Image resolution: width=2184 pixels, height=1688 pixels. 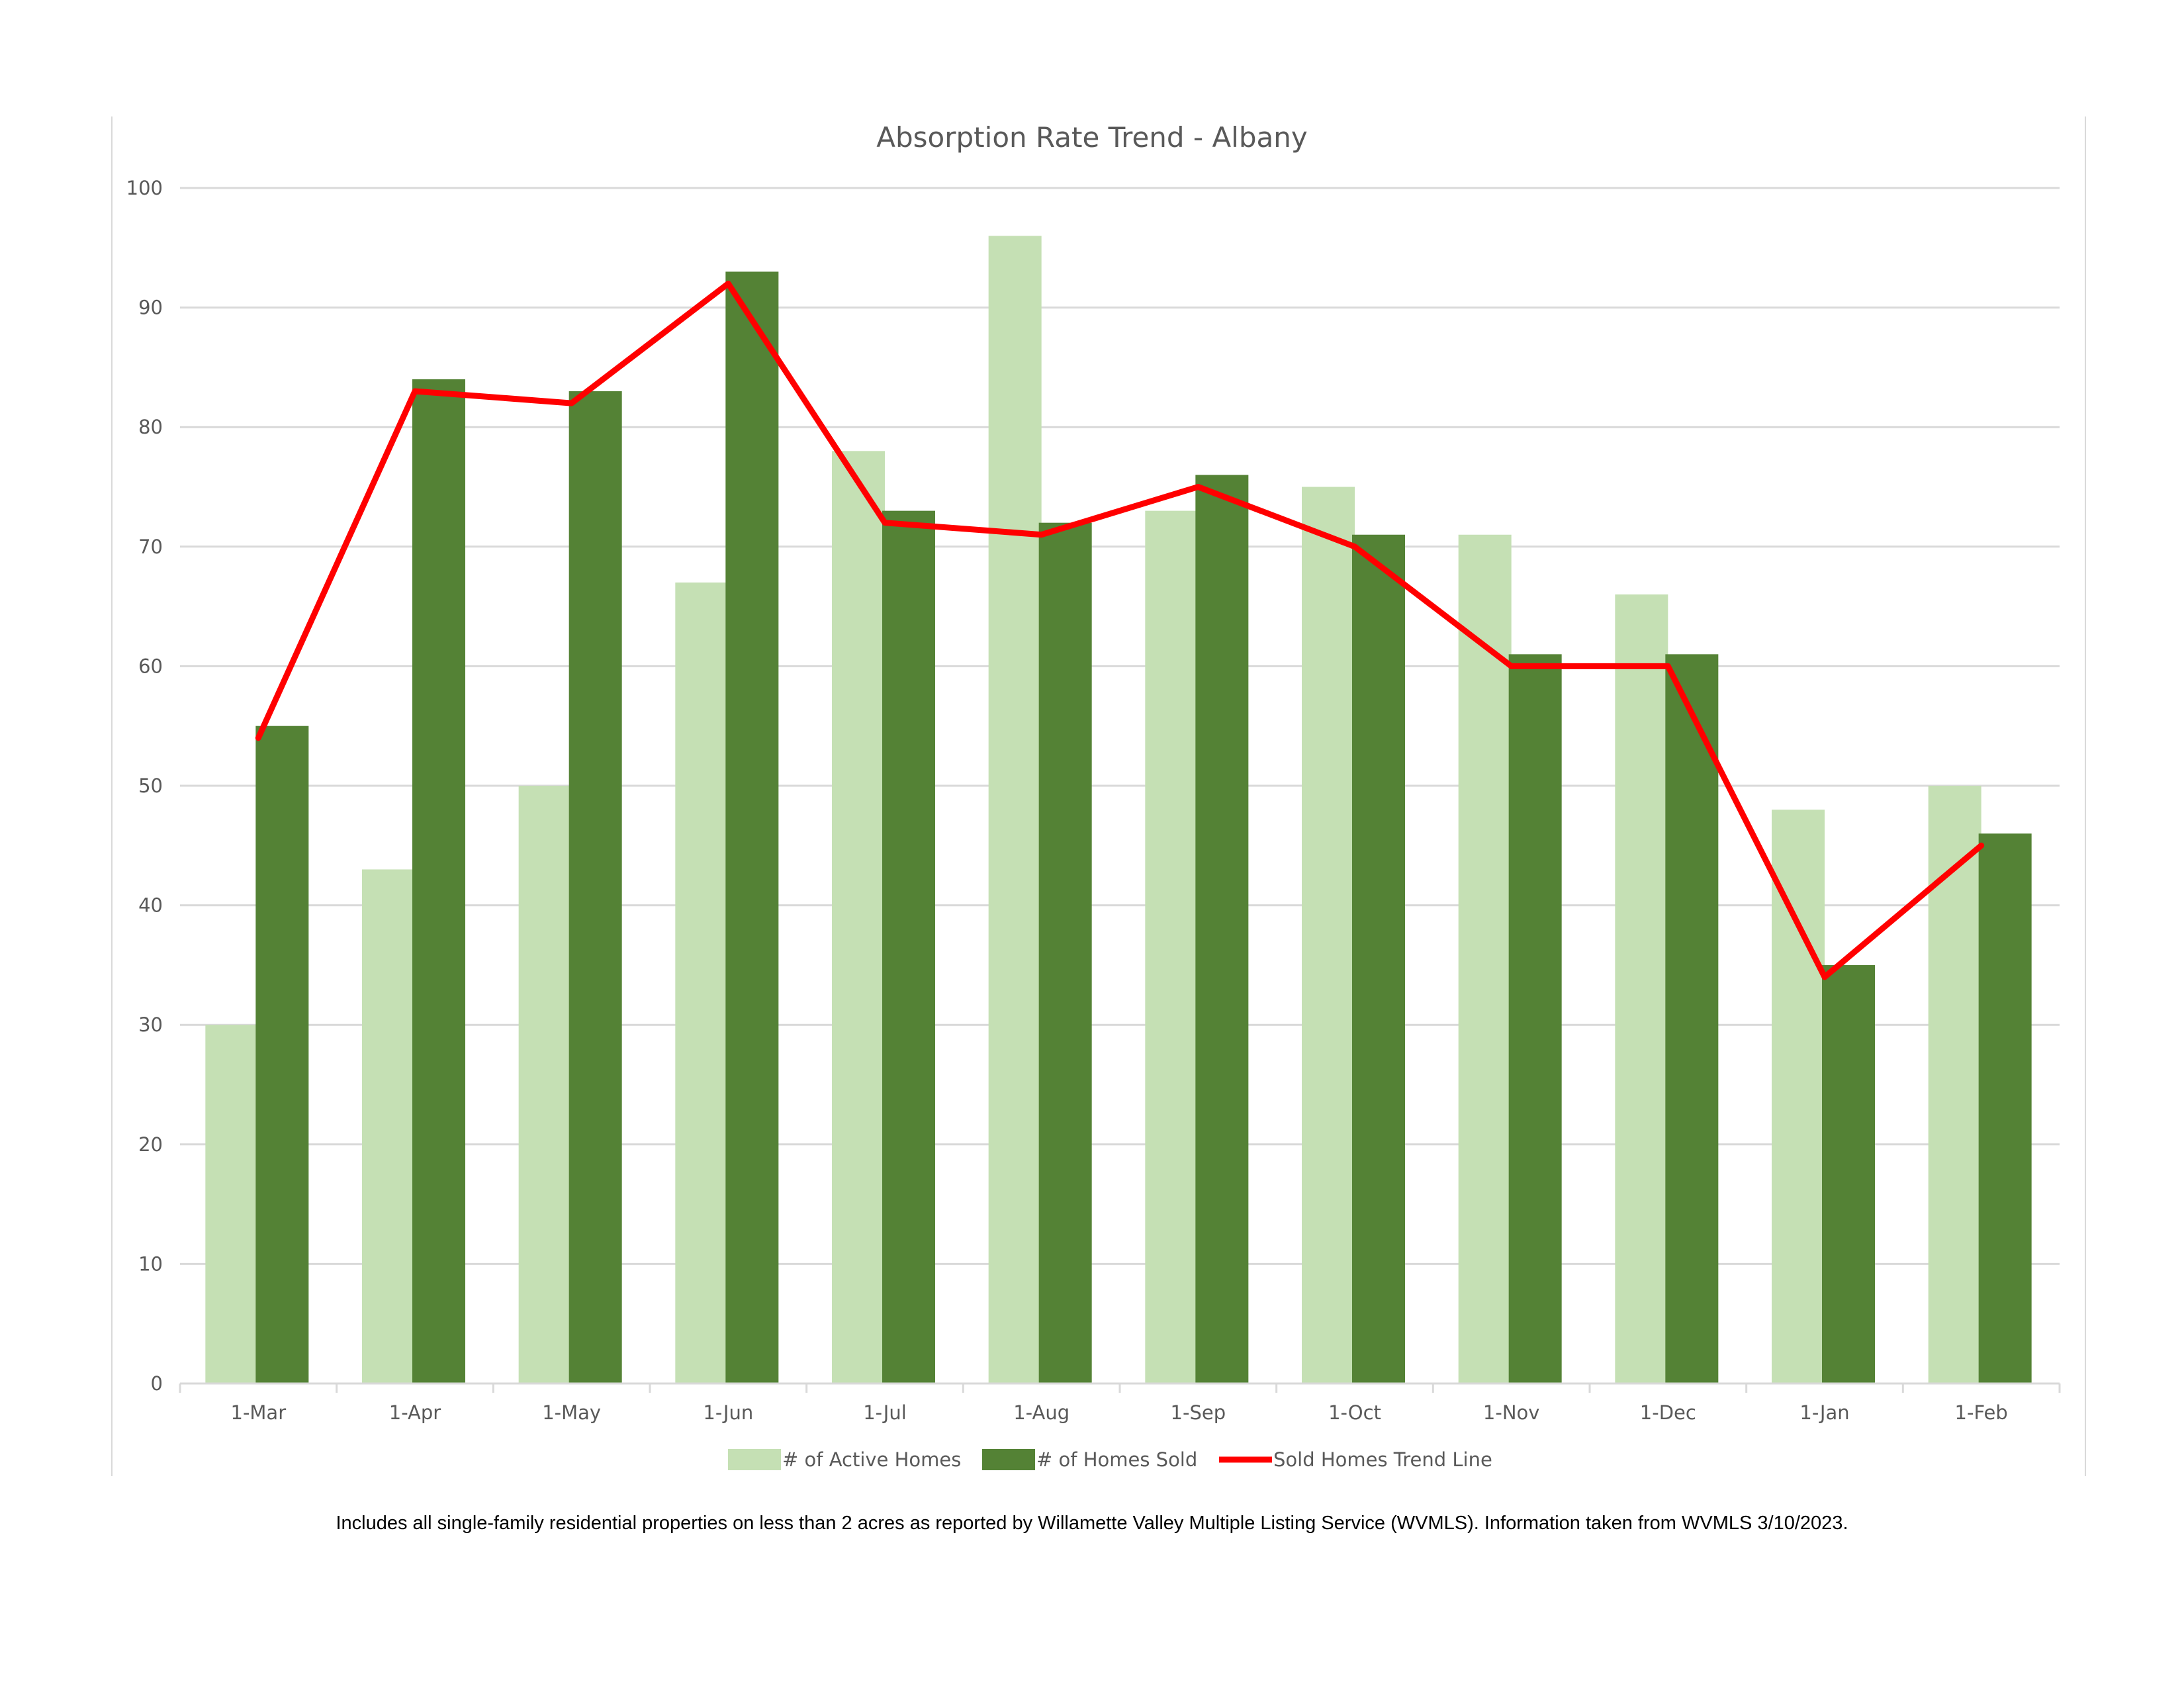 What do you see at coordinates (150, 785) in the screenshot?
I see `y-tick-label: 50` at bounding box center [150, 785].